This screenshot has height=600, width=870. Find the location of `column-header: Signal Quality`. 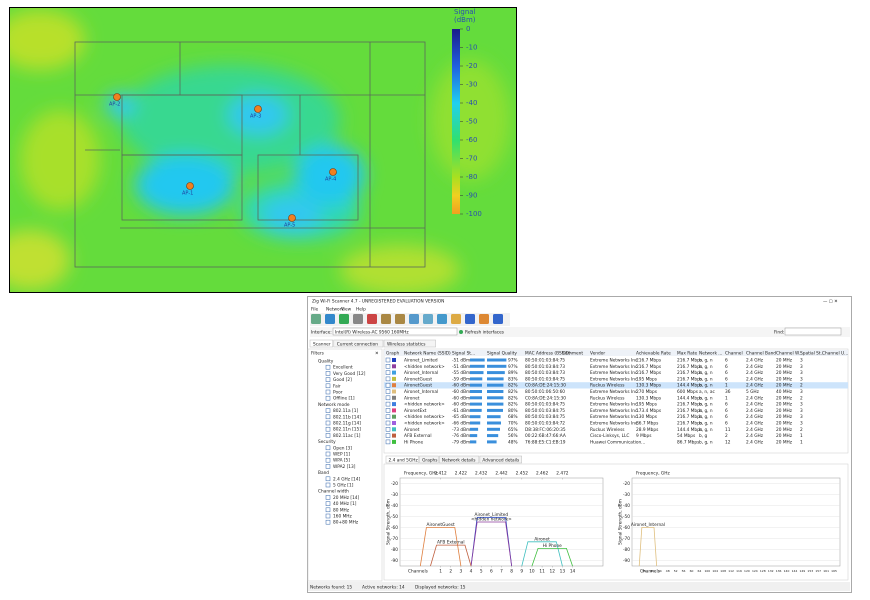

column-header: Signal Quality is located at coordinates (502, 354).